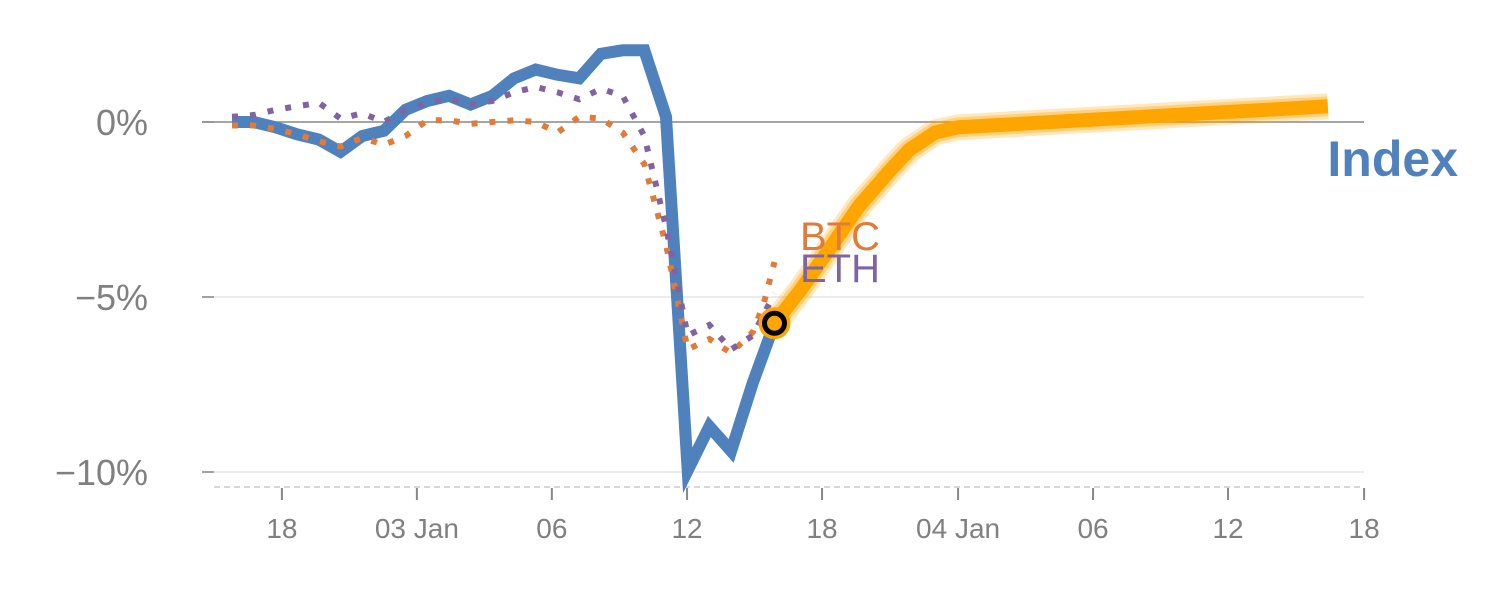 This screenshot has width=1500, height=605. What do you see at coordinates (417, 528) in the screenshot?
I see `x-tick-label: 03 Jan` at bounding box center [417, 528].